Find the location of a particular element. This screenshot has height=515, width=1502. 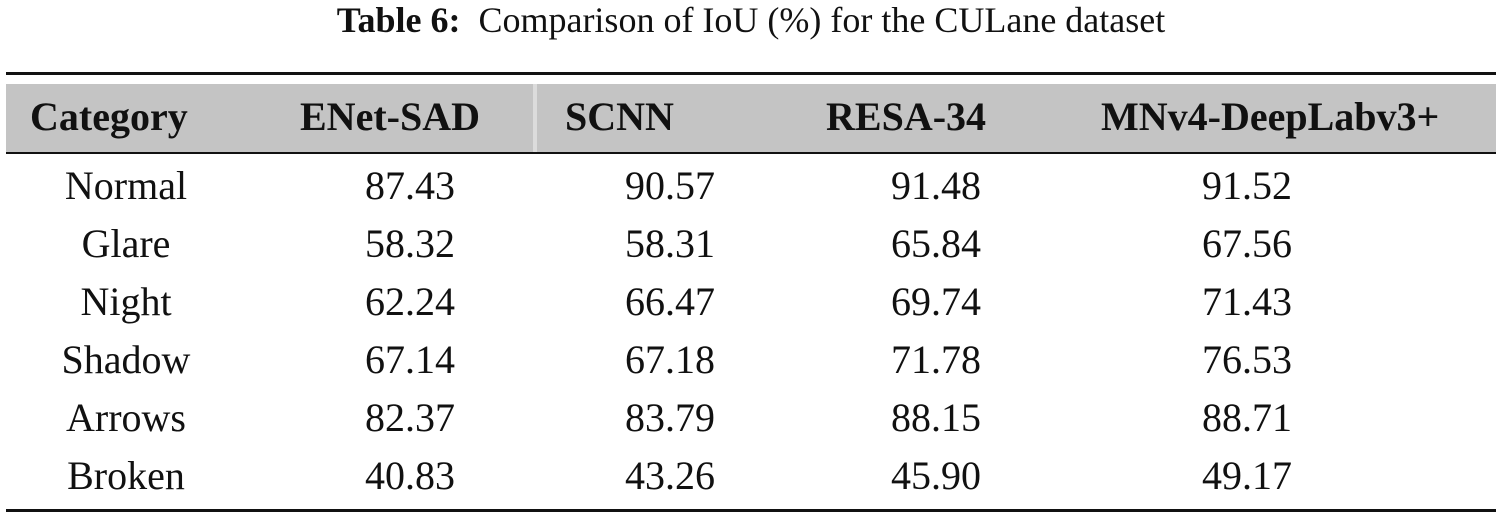

table-row: Normal 87.43 90.57 91.48 91.52 is located at coordinates (751, 186).